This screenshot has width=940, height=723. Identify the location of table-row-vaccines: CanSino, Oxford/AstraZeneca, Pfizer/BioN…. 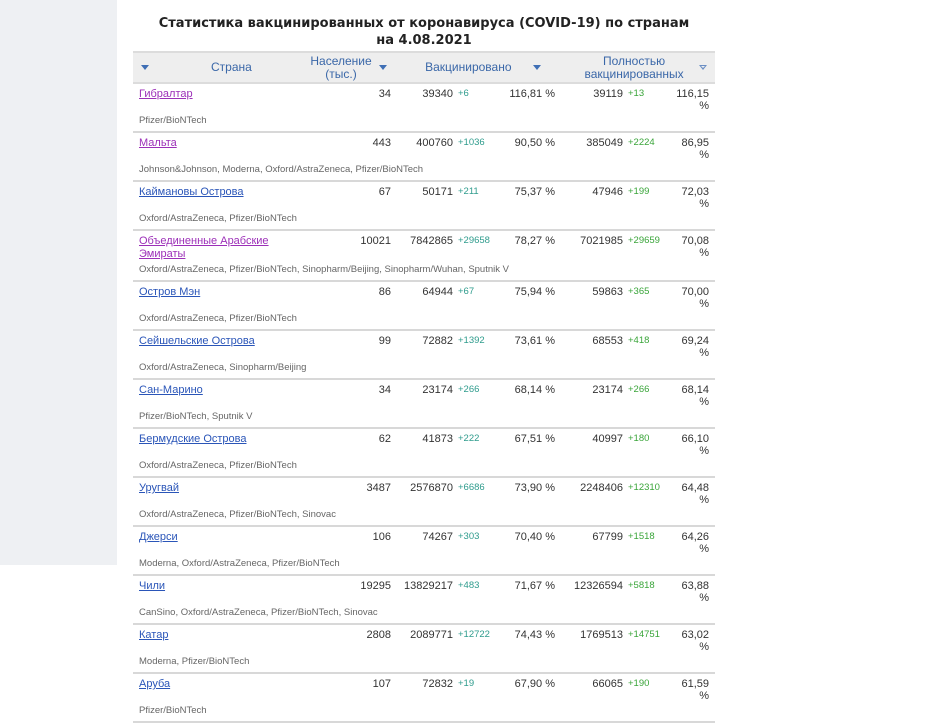
(424, 614).